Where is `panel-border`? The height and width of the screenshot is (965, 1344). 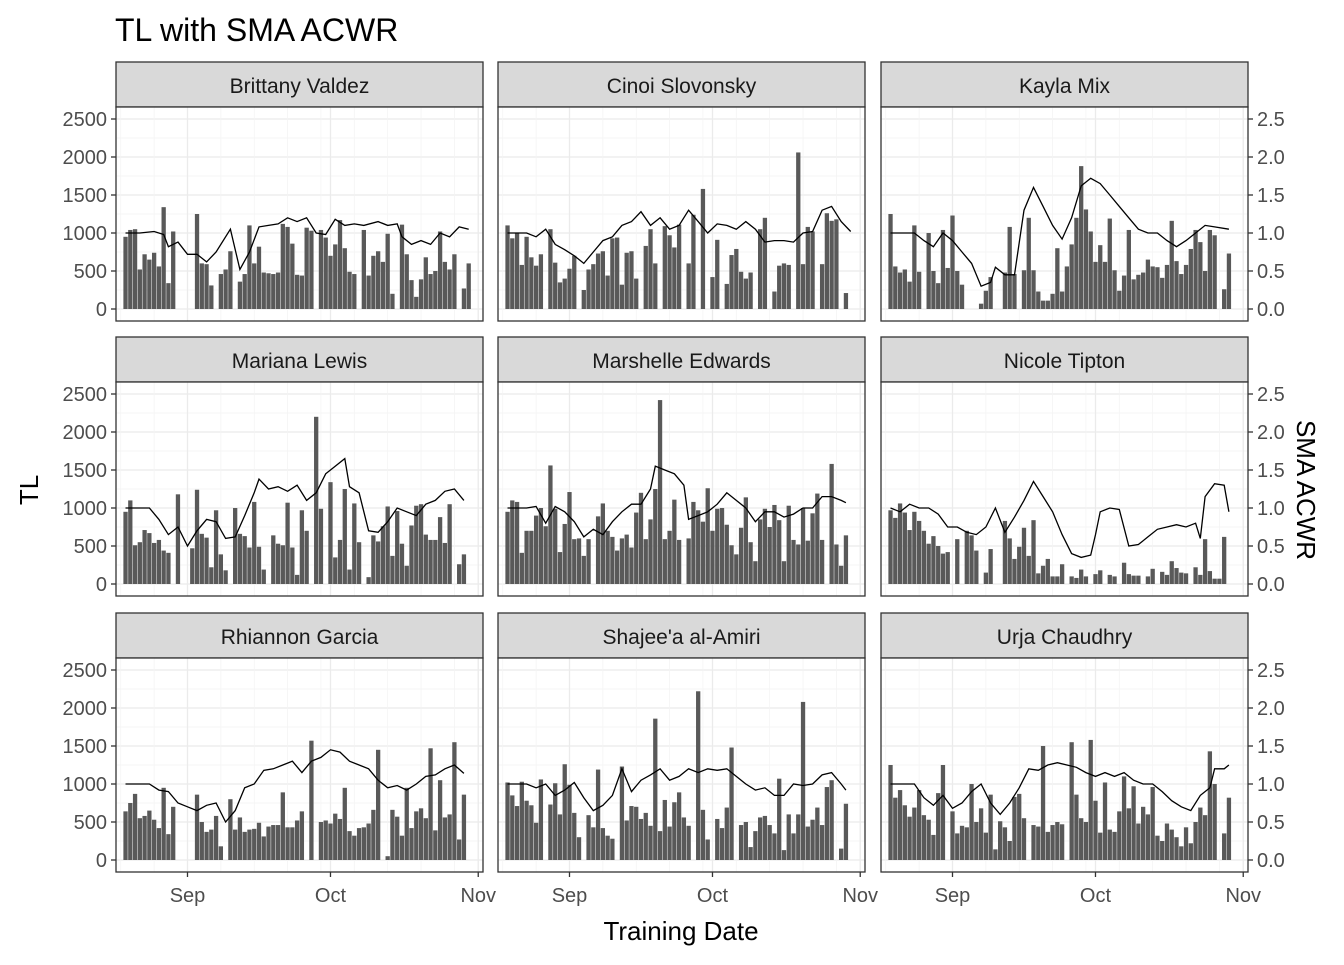
panel-border is located at coordinates (1064, 489).